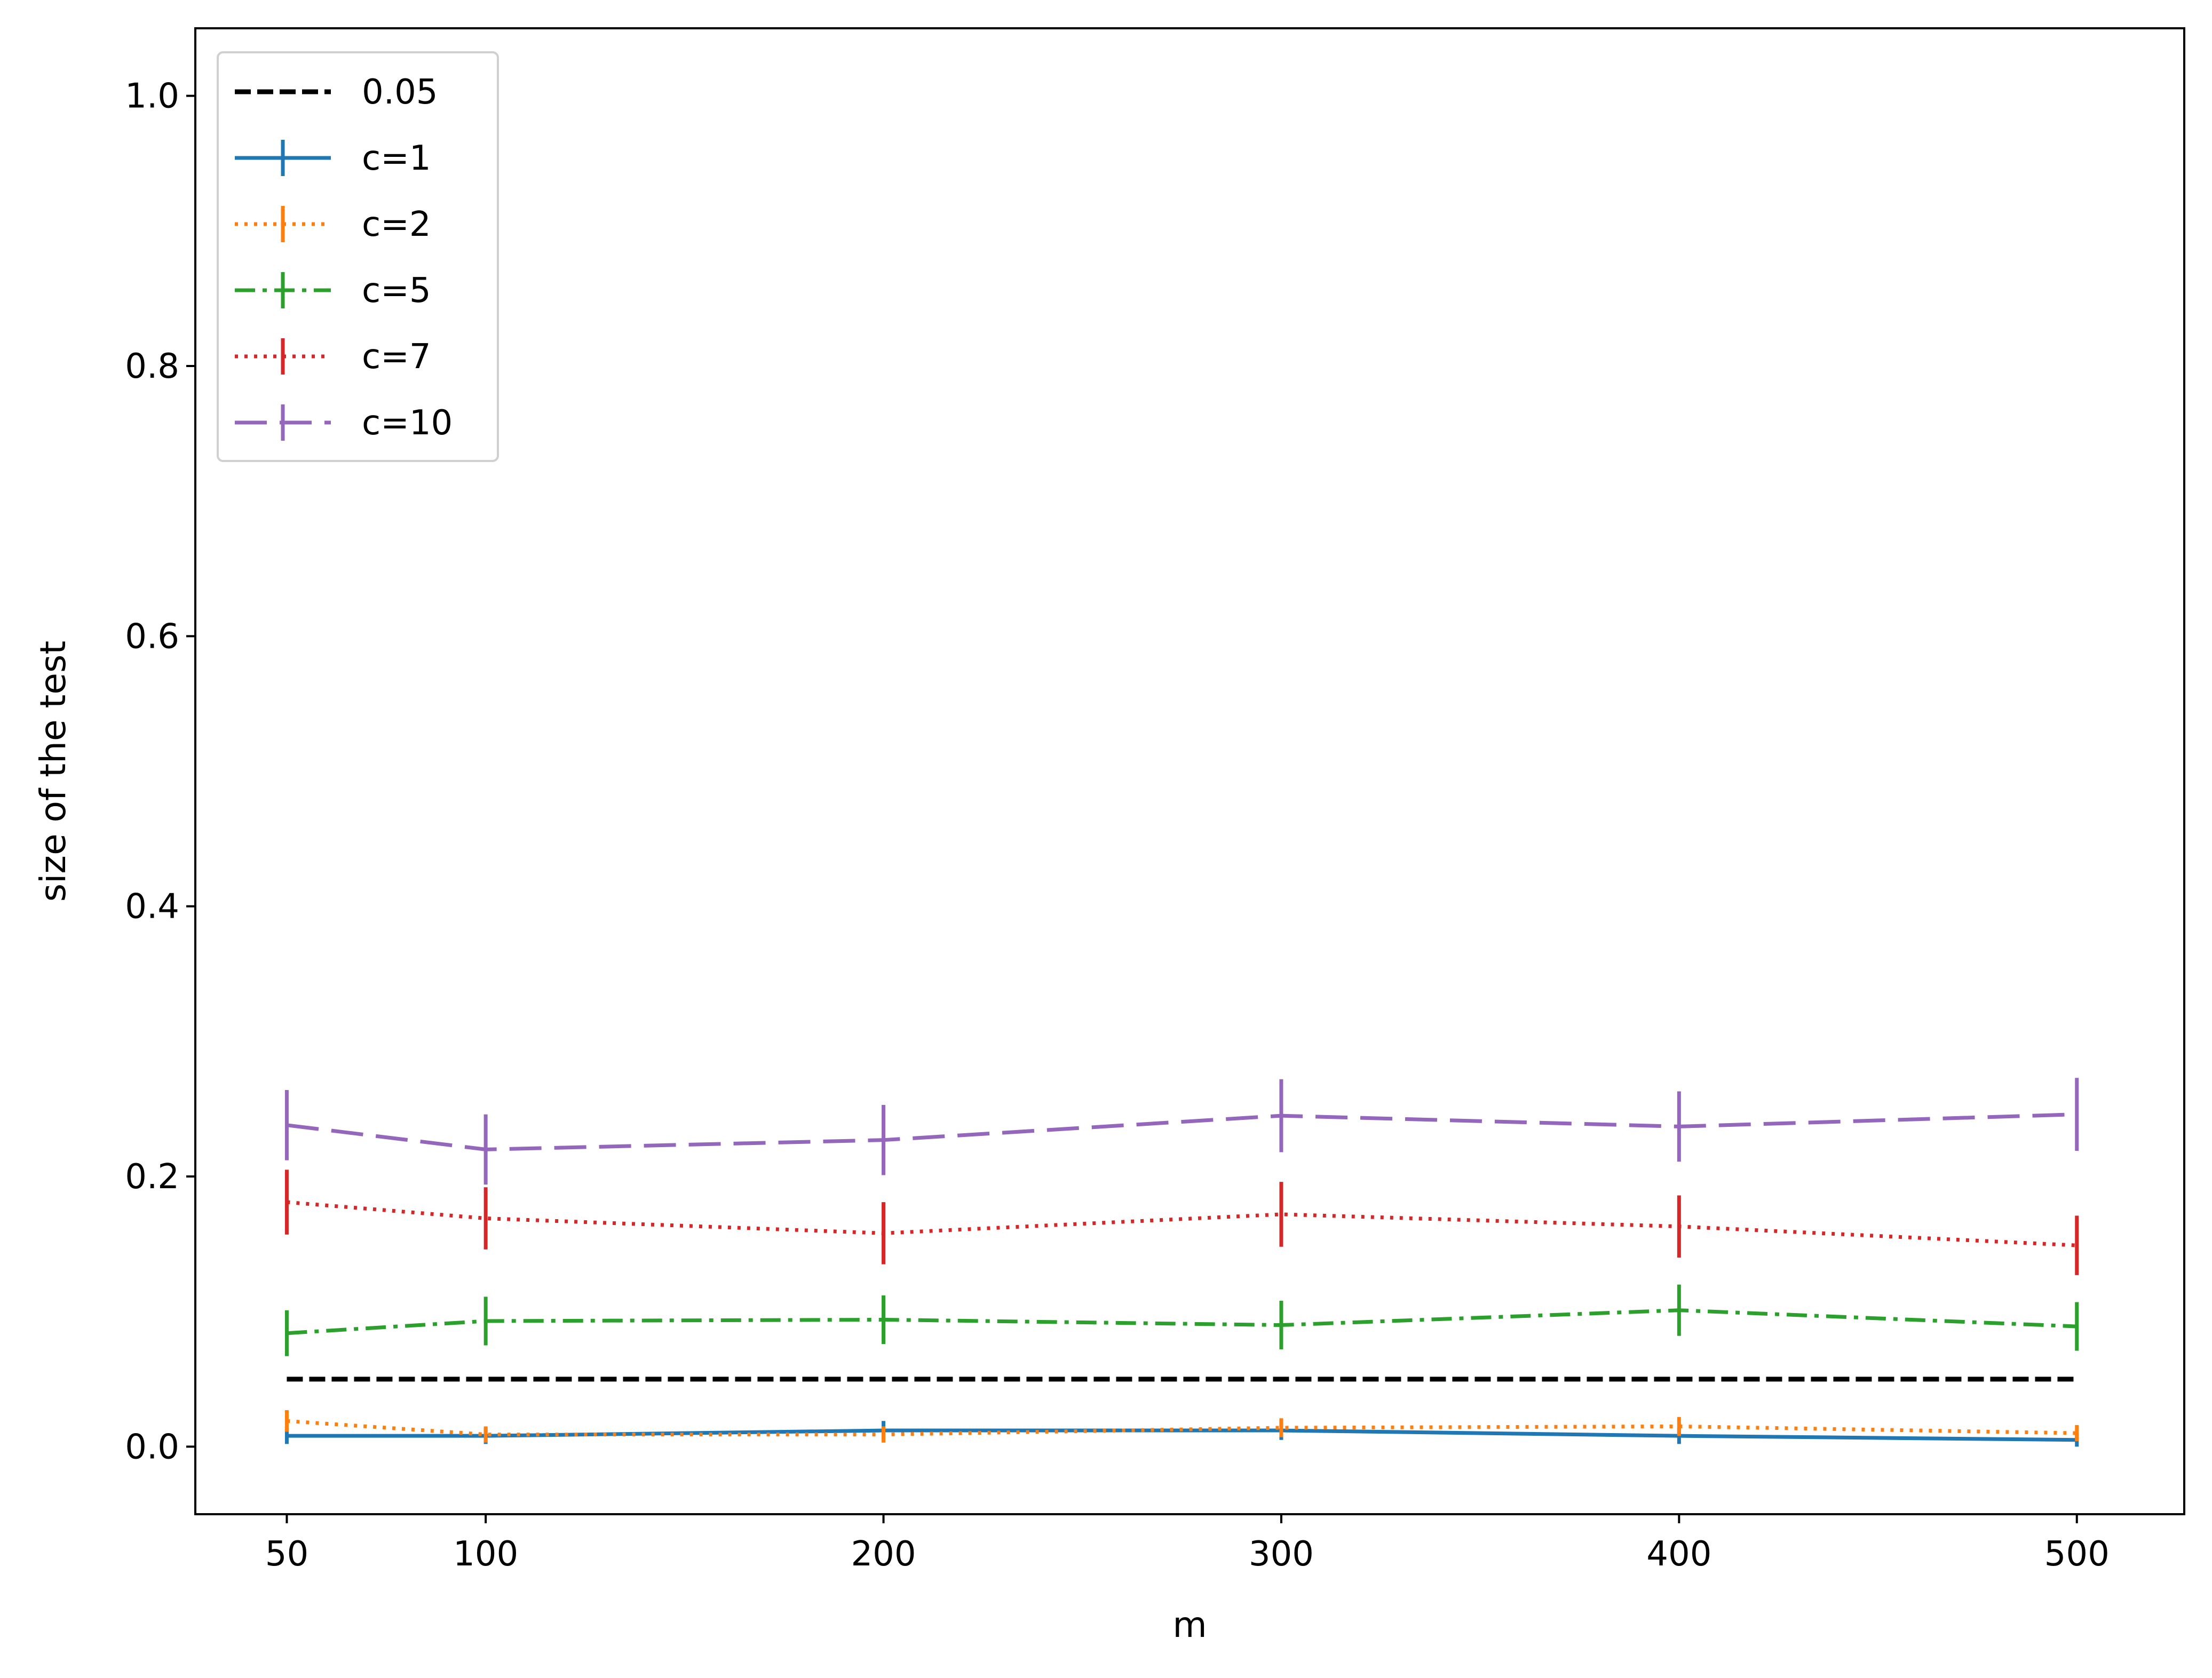 This screenshot has width=2212, height=1678. What do you see at coordinates (396, 158) in the screenshot?
I see `legend-label-c=1: c=1` at bounding box center [396, 158].